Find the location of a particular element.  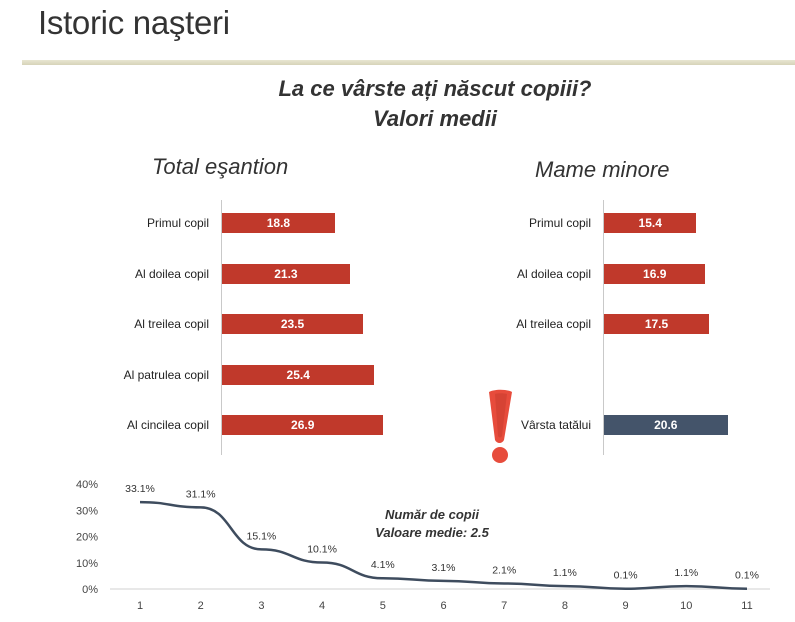

bar: 17.5 is located at coordinates (656, 324).